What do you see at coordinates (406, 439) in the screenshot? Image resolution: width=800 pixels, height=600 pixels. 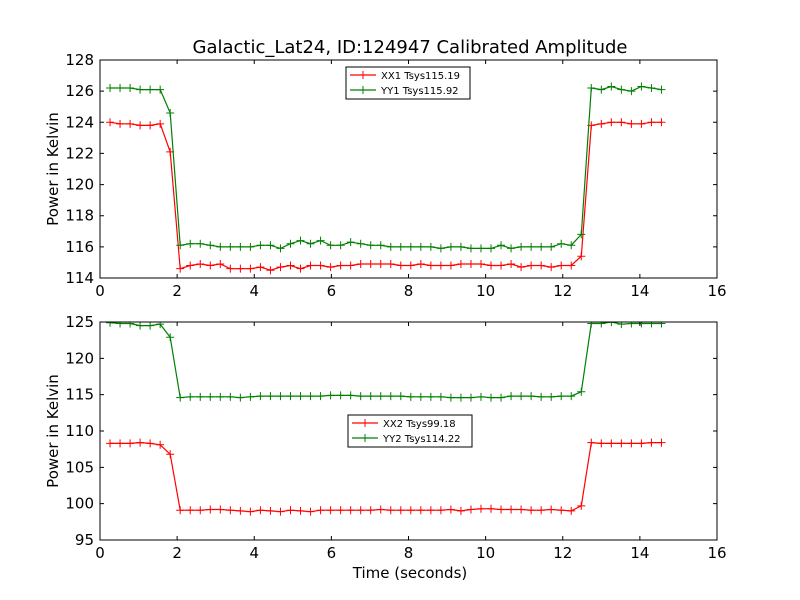 I see `legend-entry: YY2 Tsys114.22` at bounding box center [406, 439].